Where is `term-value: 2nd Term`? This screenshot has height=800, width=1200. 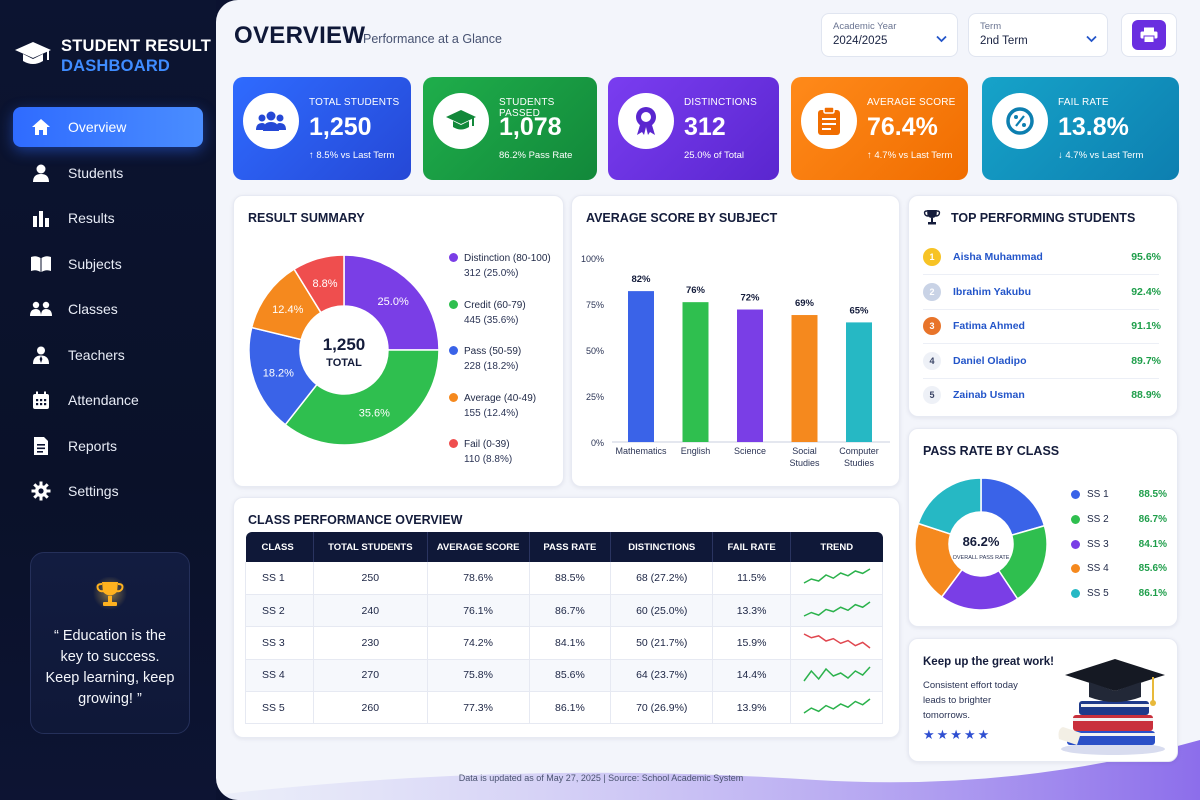
term-value: 2nd Term is located at coordinates (1004, 41).